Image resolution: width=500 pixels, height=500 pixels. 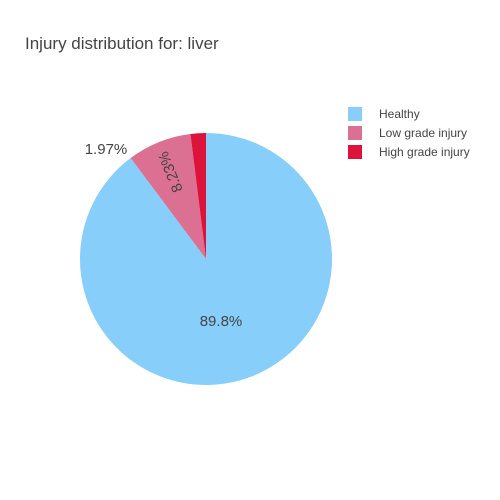 What do you see at coordinates (399, 113) in the screenshot?
I see `legend-label-healthy: Healthy` at bounding box center [399, 113].